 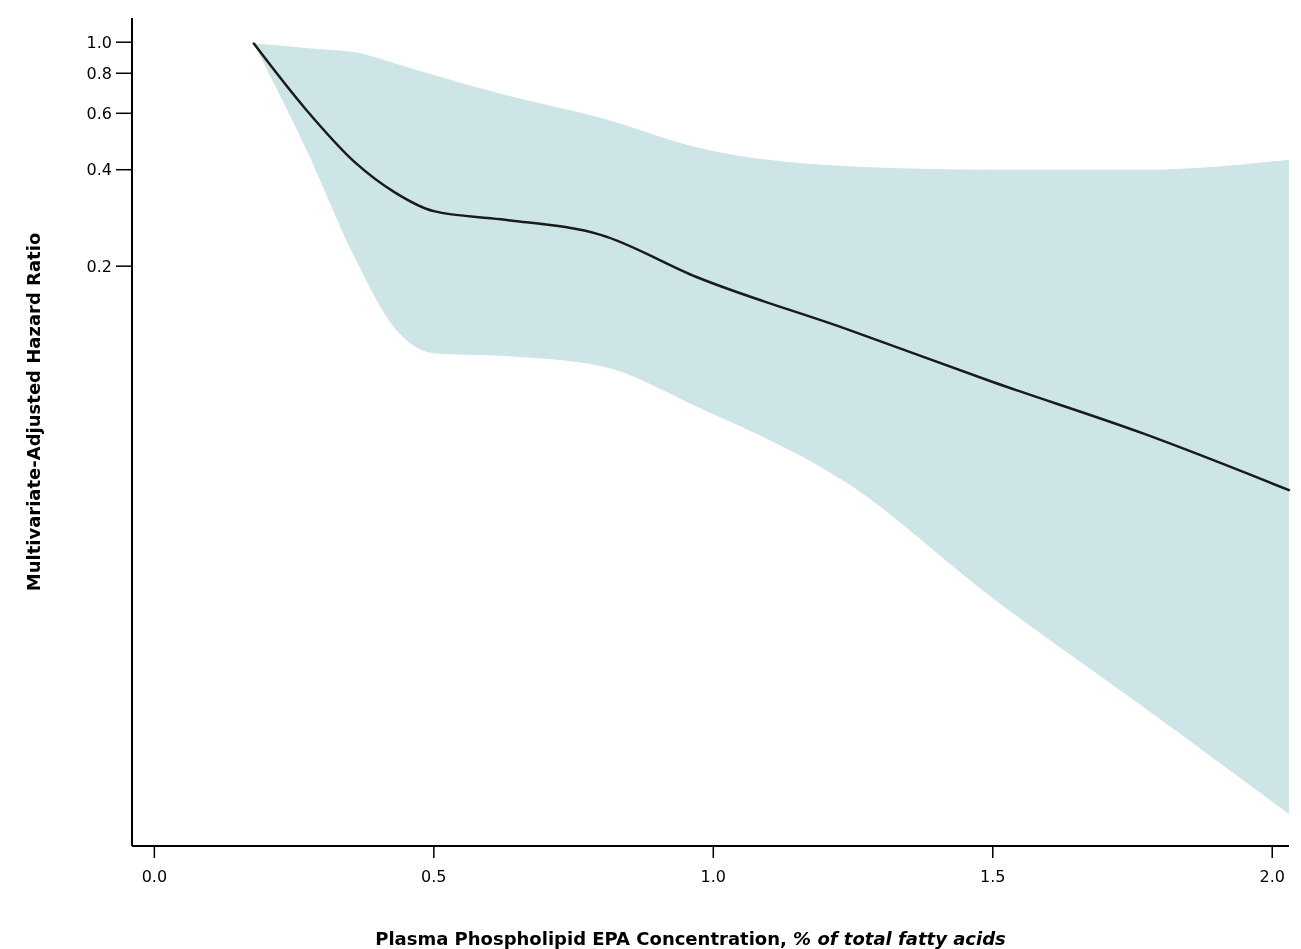 I want to click on x-tick-label: 1.0, so click(x=713, y=876).